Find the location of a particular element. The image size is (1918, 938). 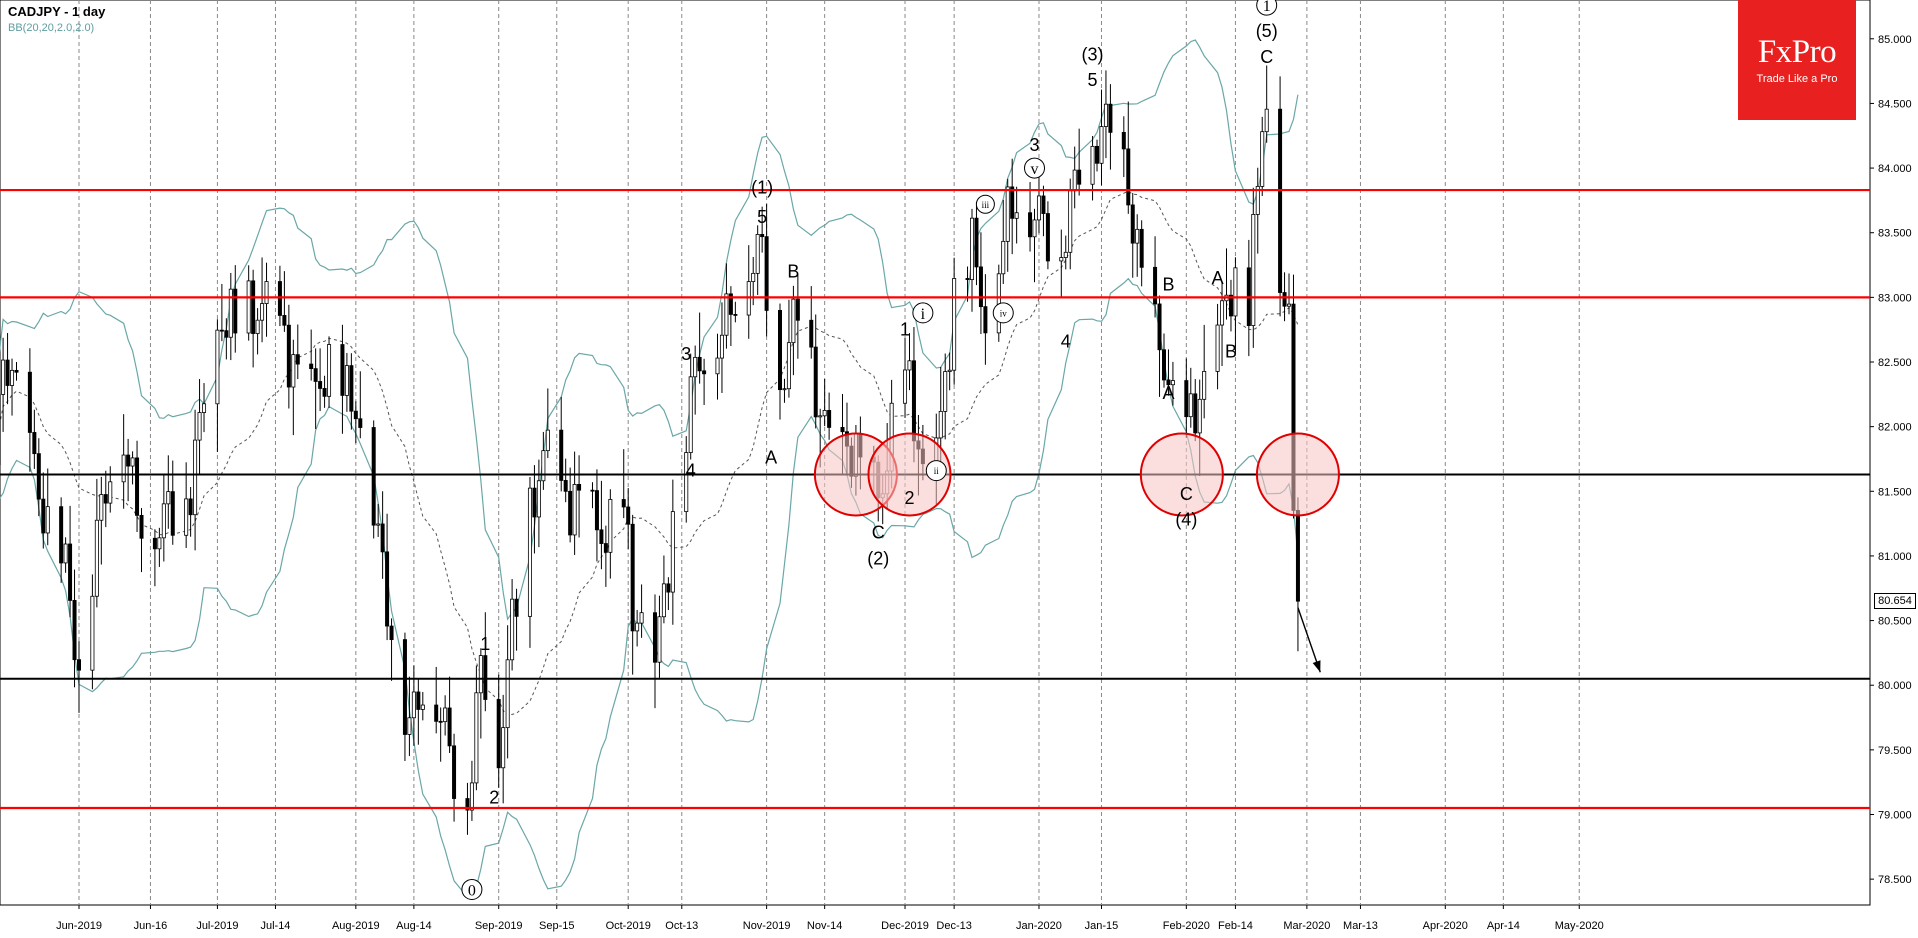

wave-label: ii is located at coordinates (936, 471).